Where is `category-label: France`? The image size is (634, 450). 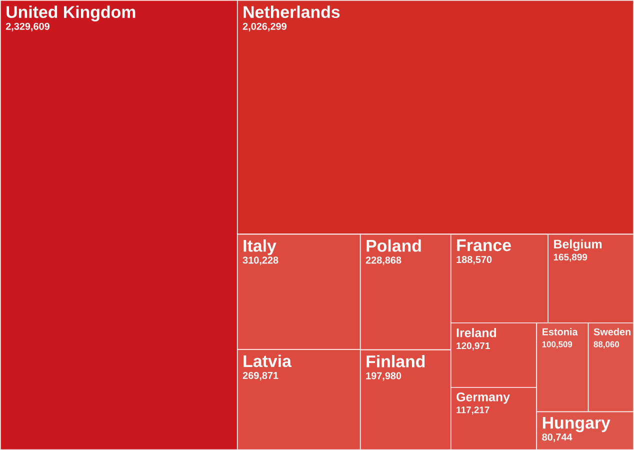 category-label: France is located at coordinates (484, 245).